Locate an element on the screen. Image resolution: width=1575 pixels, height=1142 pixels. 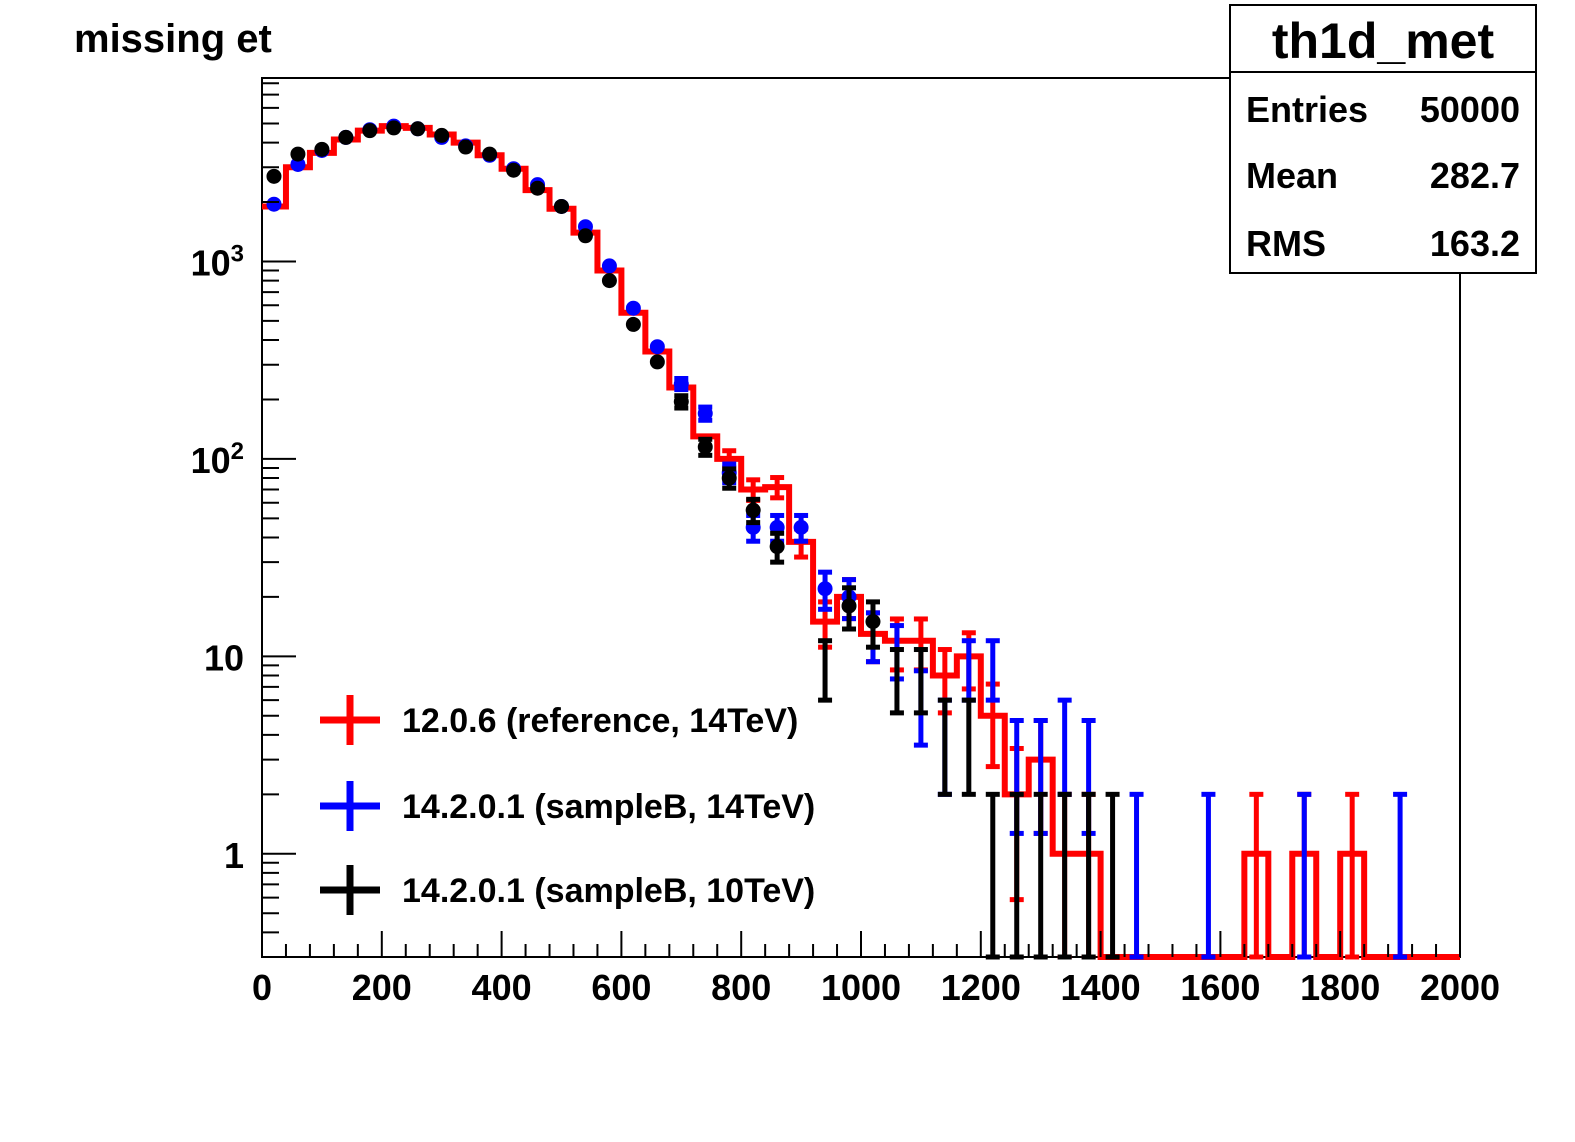
stats-box-name: th1d_met is located at coordinates (1383, 41).